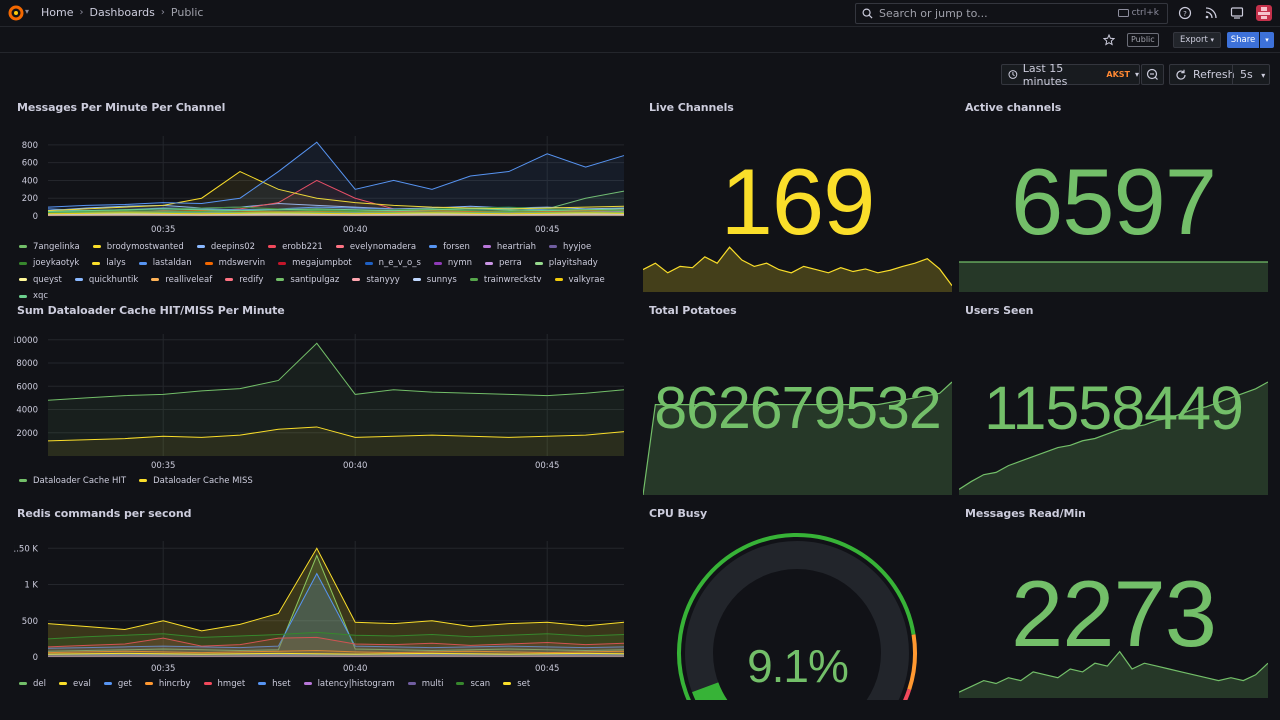  I want to click on panel-title-active-channels: Active channels, so click(1013, 107).